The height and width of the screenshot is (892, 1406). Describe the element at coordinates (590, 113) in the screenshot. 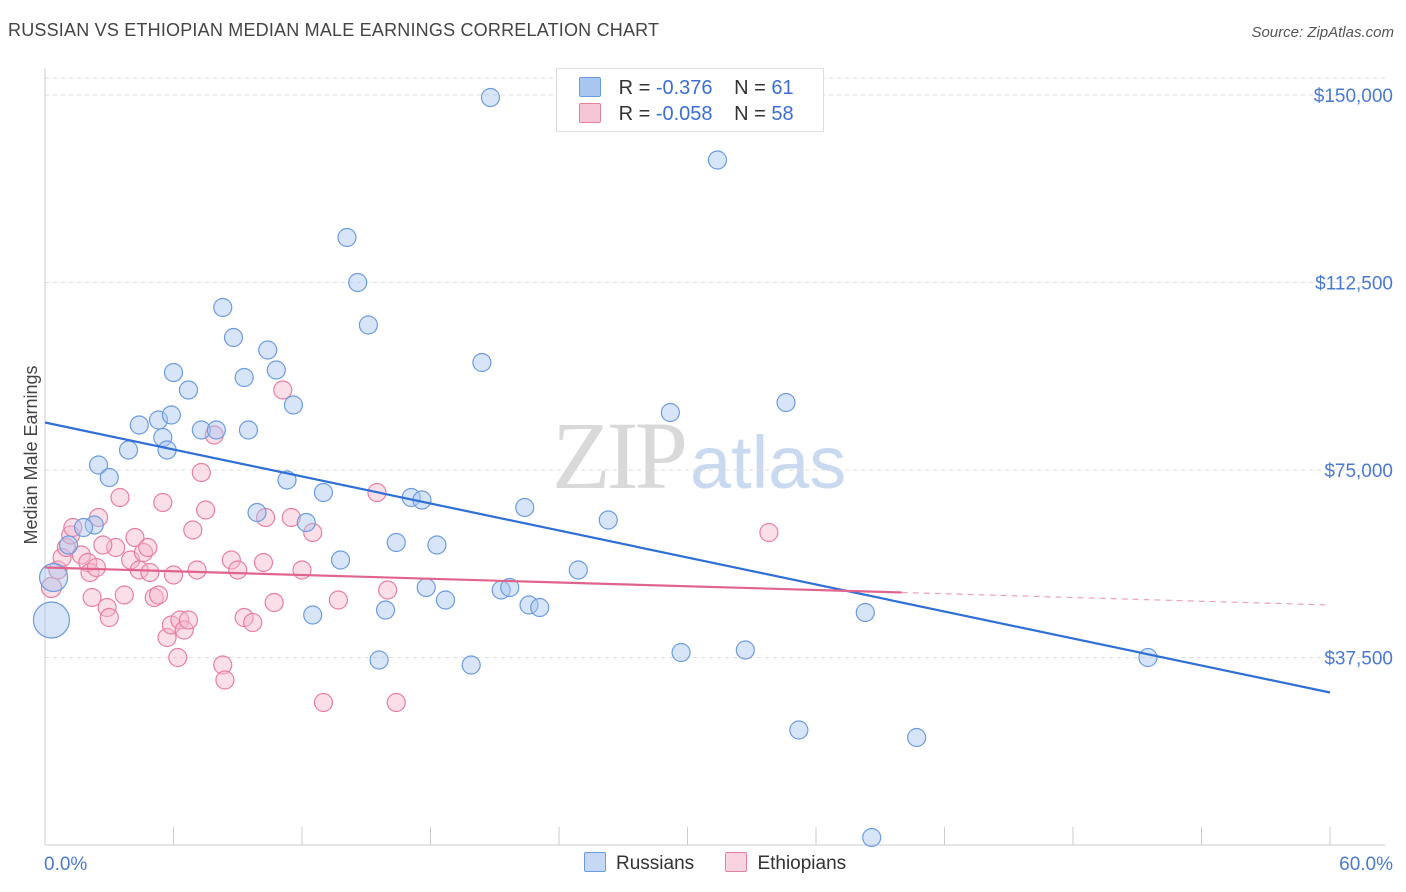

I see `ethiopians-swatch` at that location.